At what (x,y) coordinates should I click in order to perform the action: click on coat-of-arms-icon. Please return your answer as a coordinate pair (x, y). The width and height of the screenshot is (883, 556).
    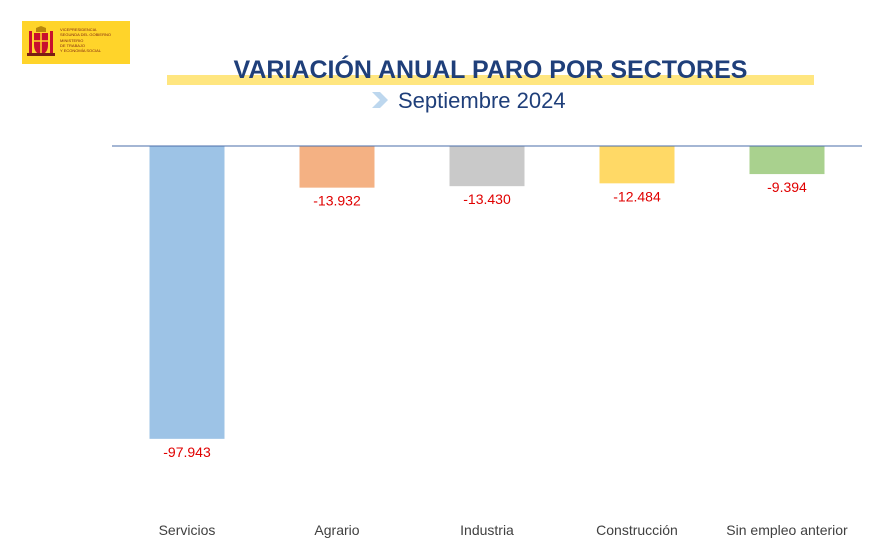
    Looking at the image, I should click on (41, 41).